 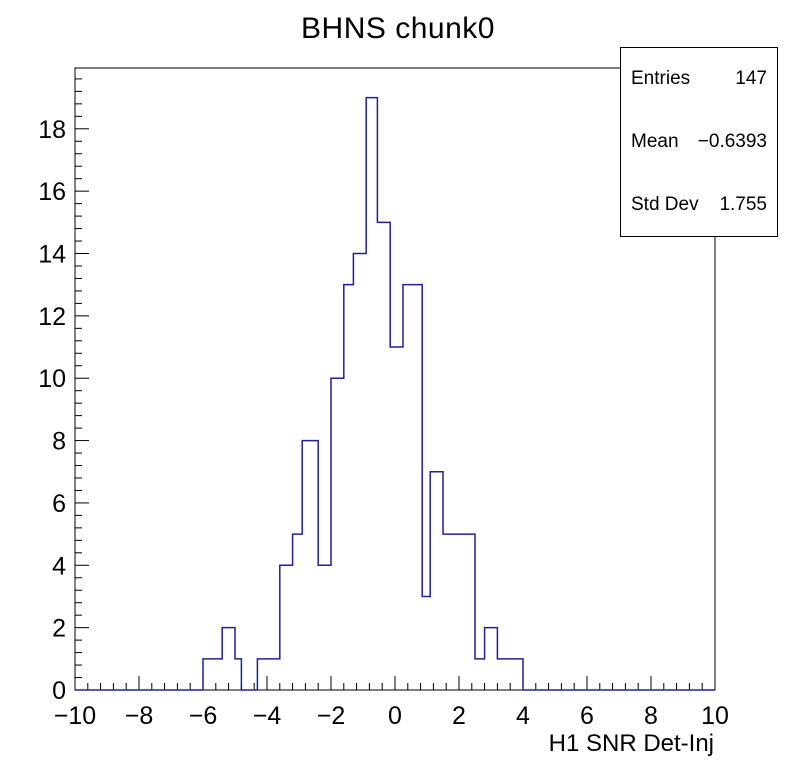 What do you see at coordinates (398, 28) in the screenshot?
I see `chart-title: BHNS chunk0` at bounding box center [398, 28].